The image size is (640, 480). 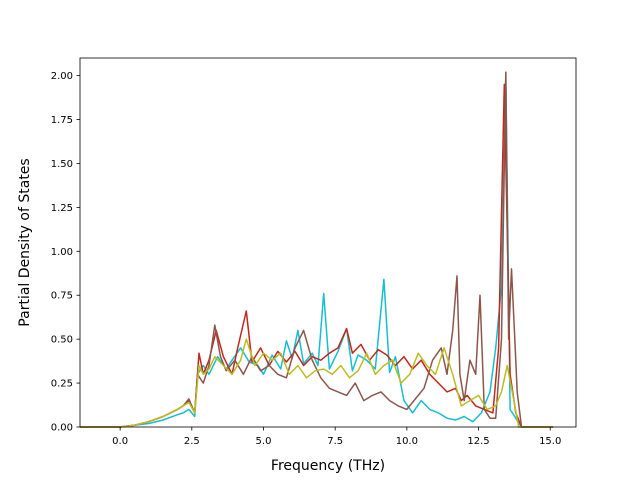 I want to click on x-tick-label: 0.0, so click(x=120, y=441).